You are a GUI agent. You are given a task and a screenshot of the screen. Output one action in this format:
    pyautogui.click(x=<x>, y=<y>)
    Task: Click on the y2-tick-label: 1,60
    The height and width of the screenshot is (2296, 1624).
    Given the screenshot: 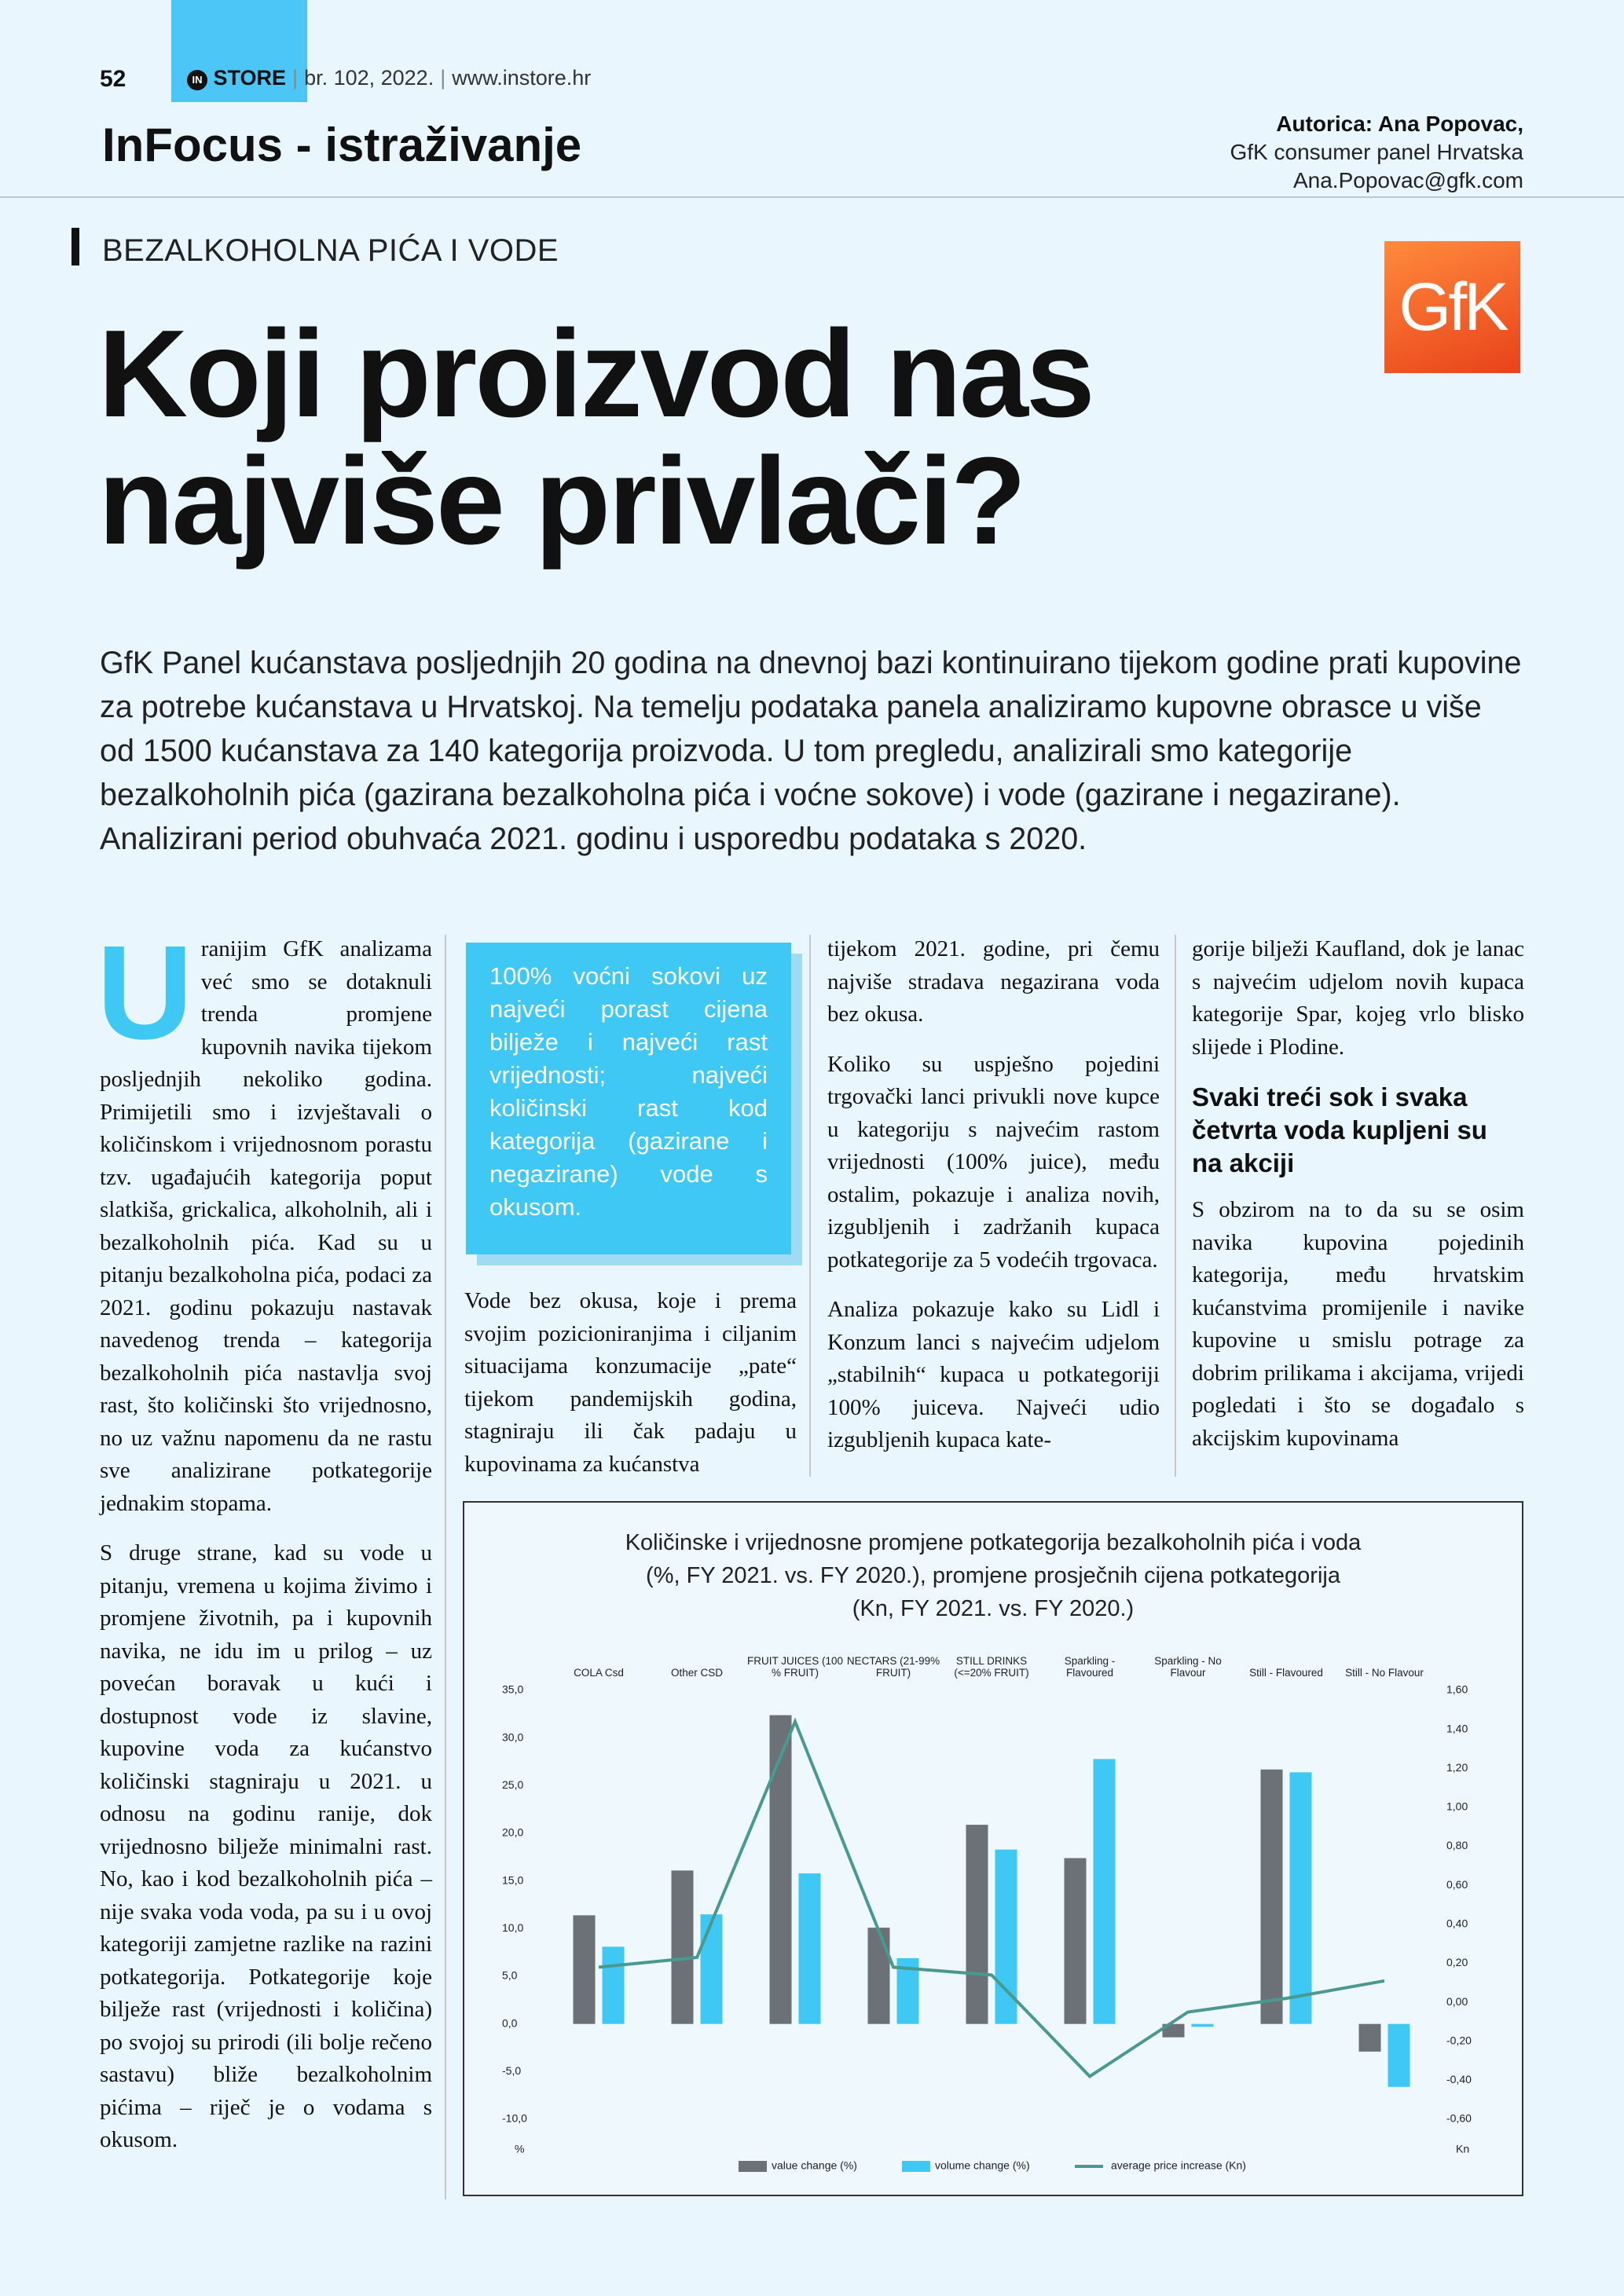 What is the action you would take?
    pyautogui.click(x=1457, y=1689)
    